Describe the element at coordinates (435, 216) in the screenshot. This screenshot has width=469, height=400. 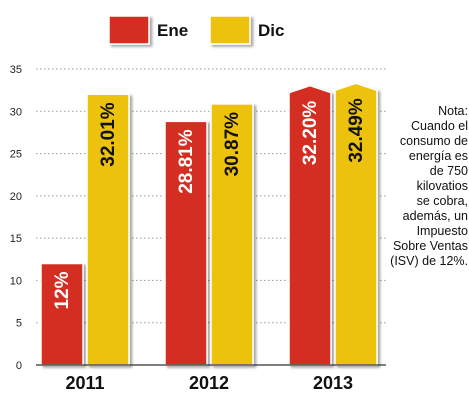
I see `note-line: además, un` at that location.